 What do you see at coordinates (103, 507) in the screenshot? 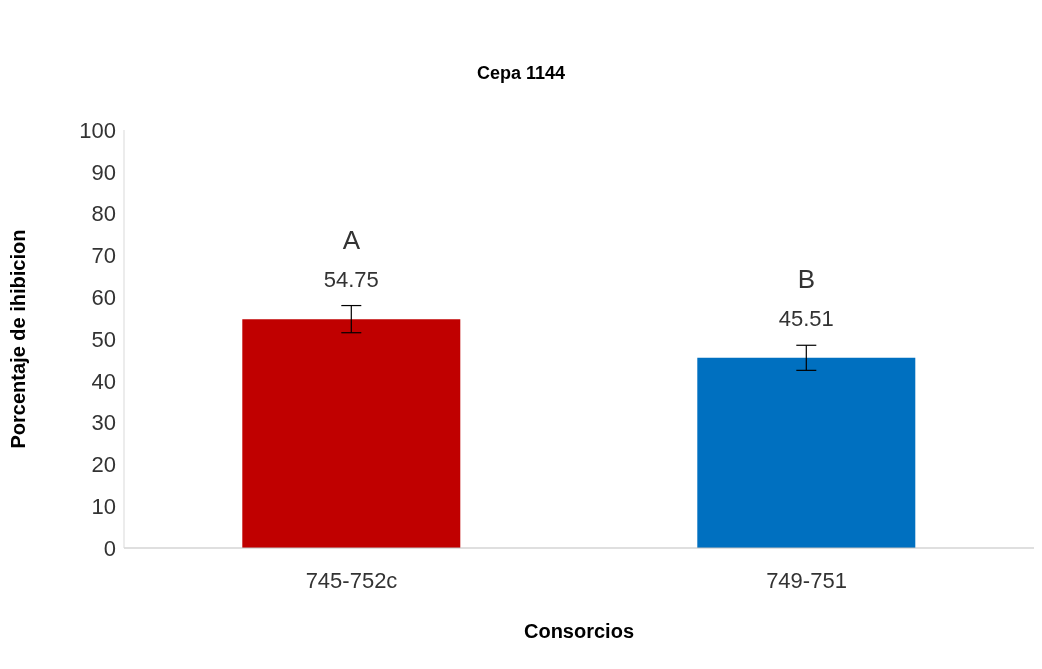
I see `y-tick-label: 10` at bounding box center [103, 507].